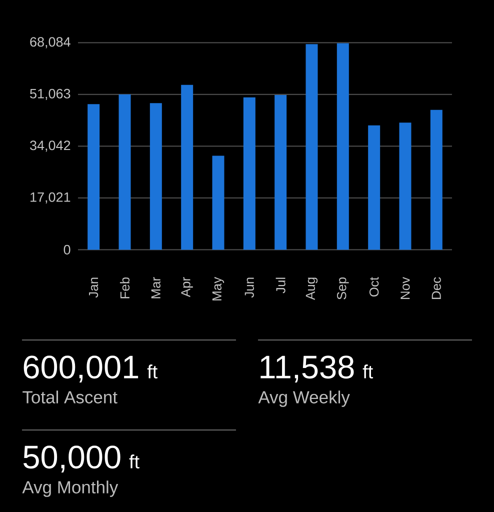  Describe the element at coordinates (70, 397) in the screenshot. I see `text: Total Ascent` at that location.